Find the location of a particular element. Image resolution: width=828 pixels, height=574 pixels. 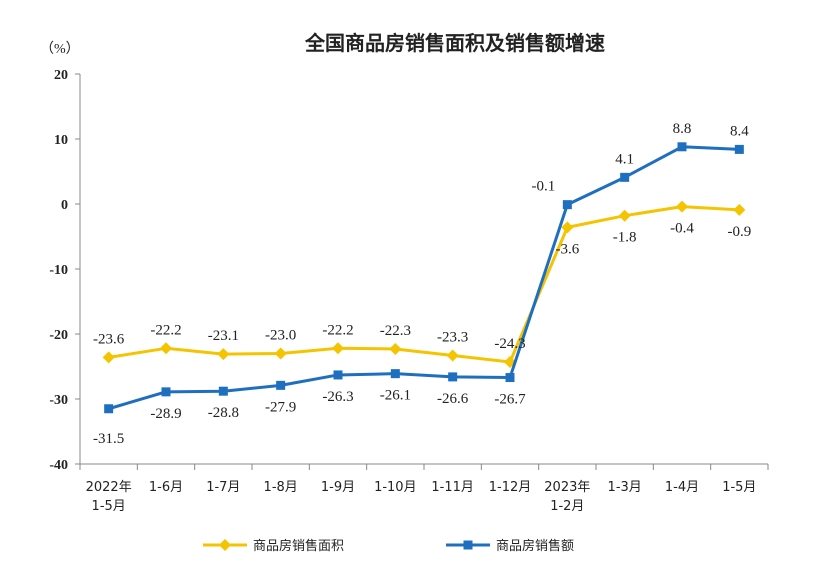

data-label: -26.1 is located at coordinates (395, 396).